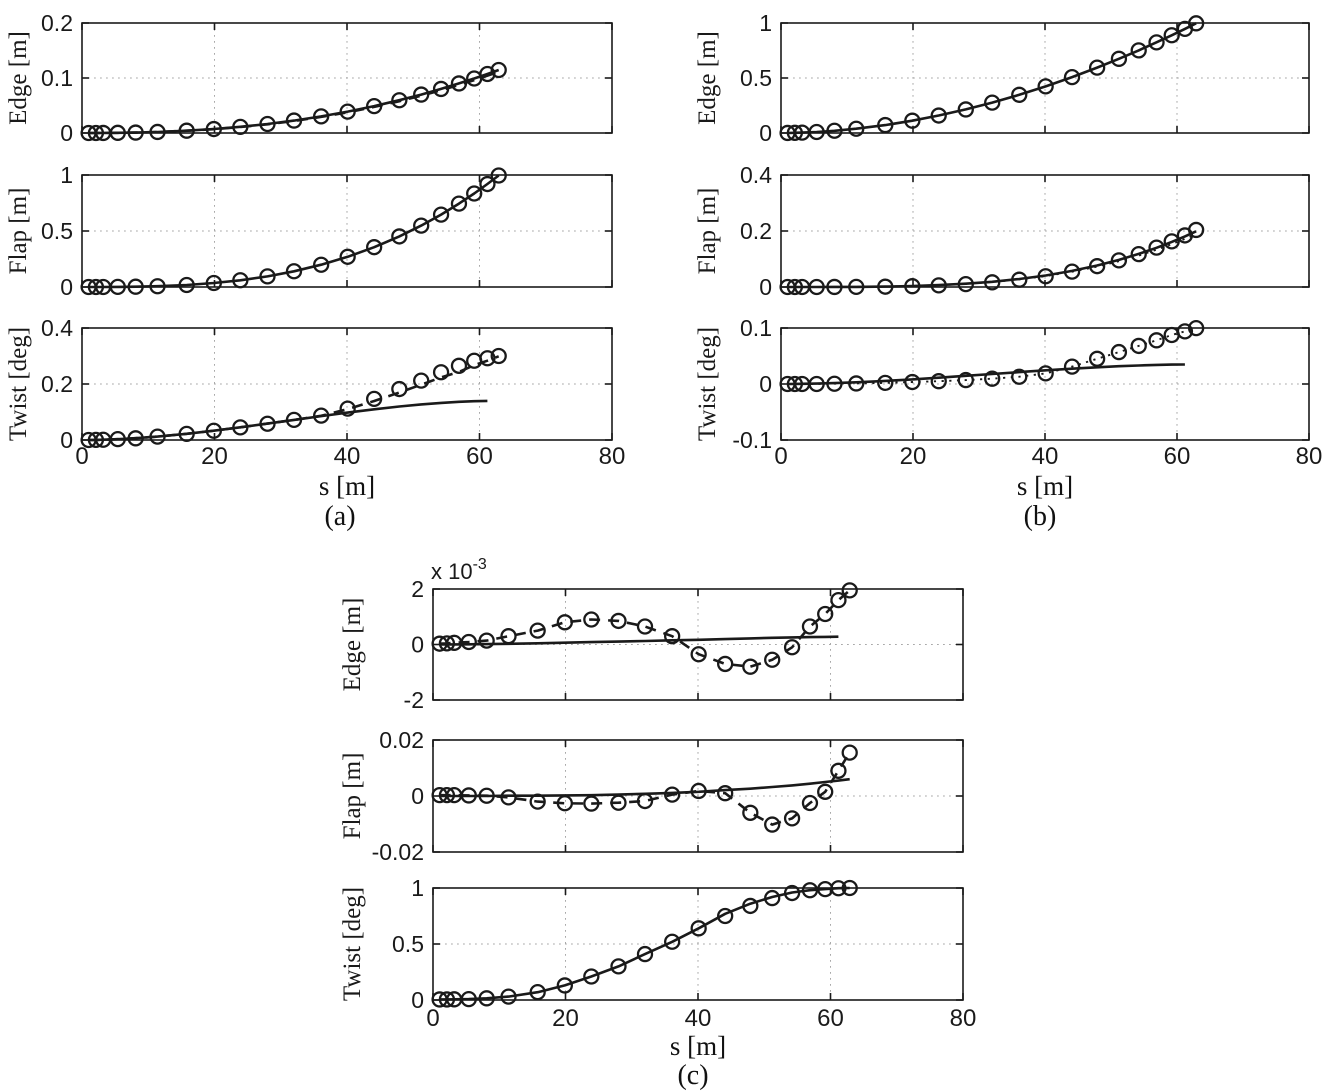 This screenshot has height=1092, width=1326. What do you see at coordinates (639, 640) in the screenshot?
I see `series-solid-line` at bounding box center [639, 640].